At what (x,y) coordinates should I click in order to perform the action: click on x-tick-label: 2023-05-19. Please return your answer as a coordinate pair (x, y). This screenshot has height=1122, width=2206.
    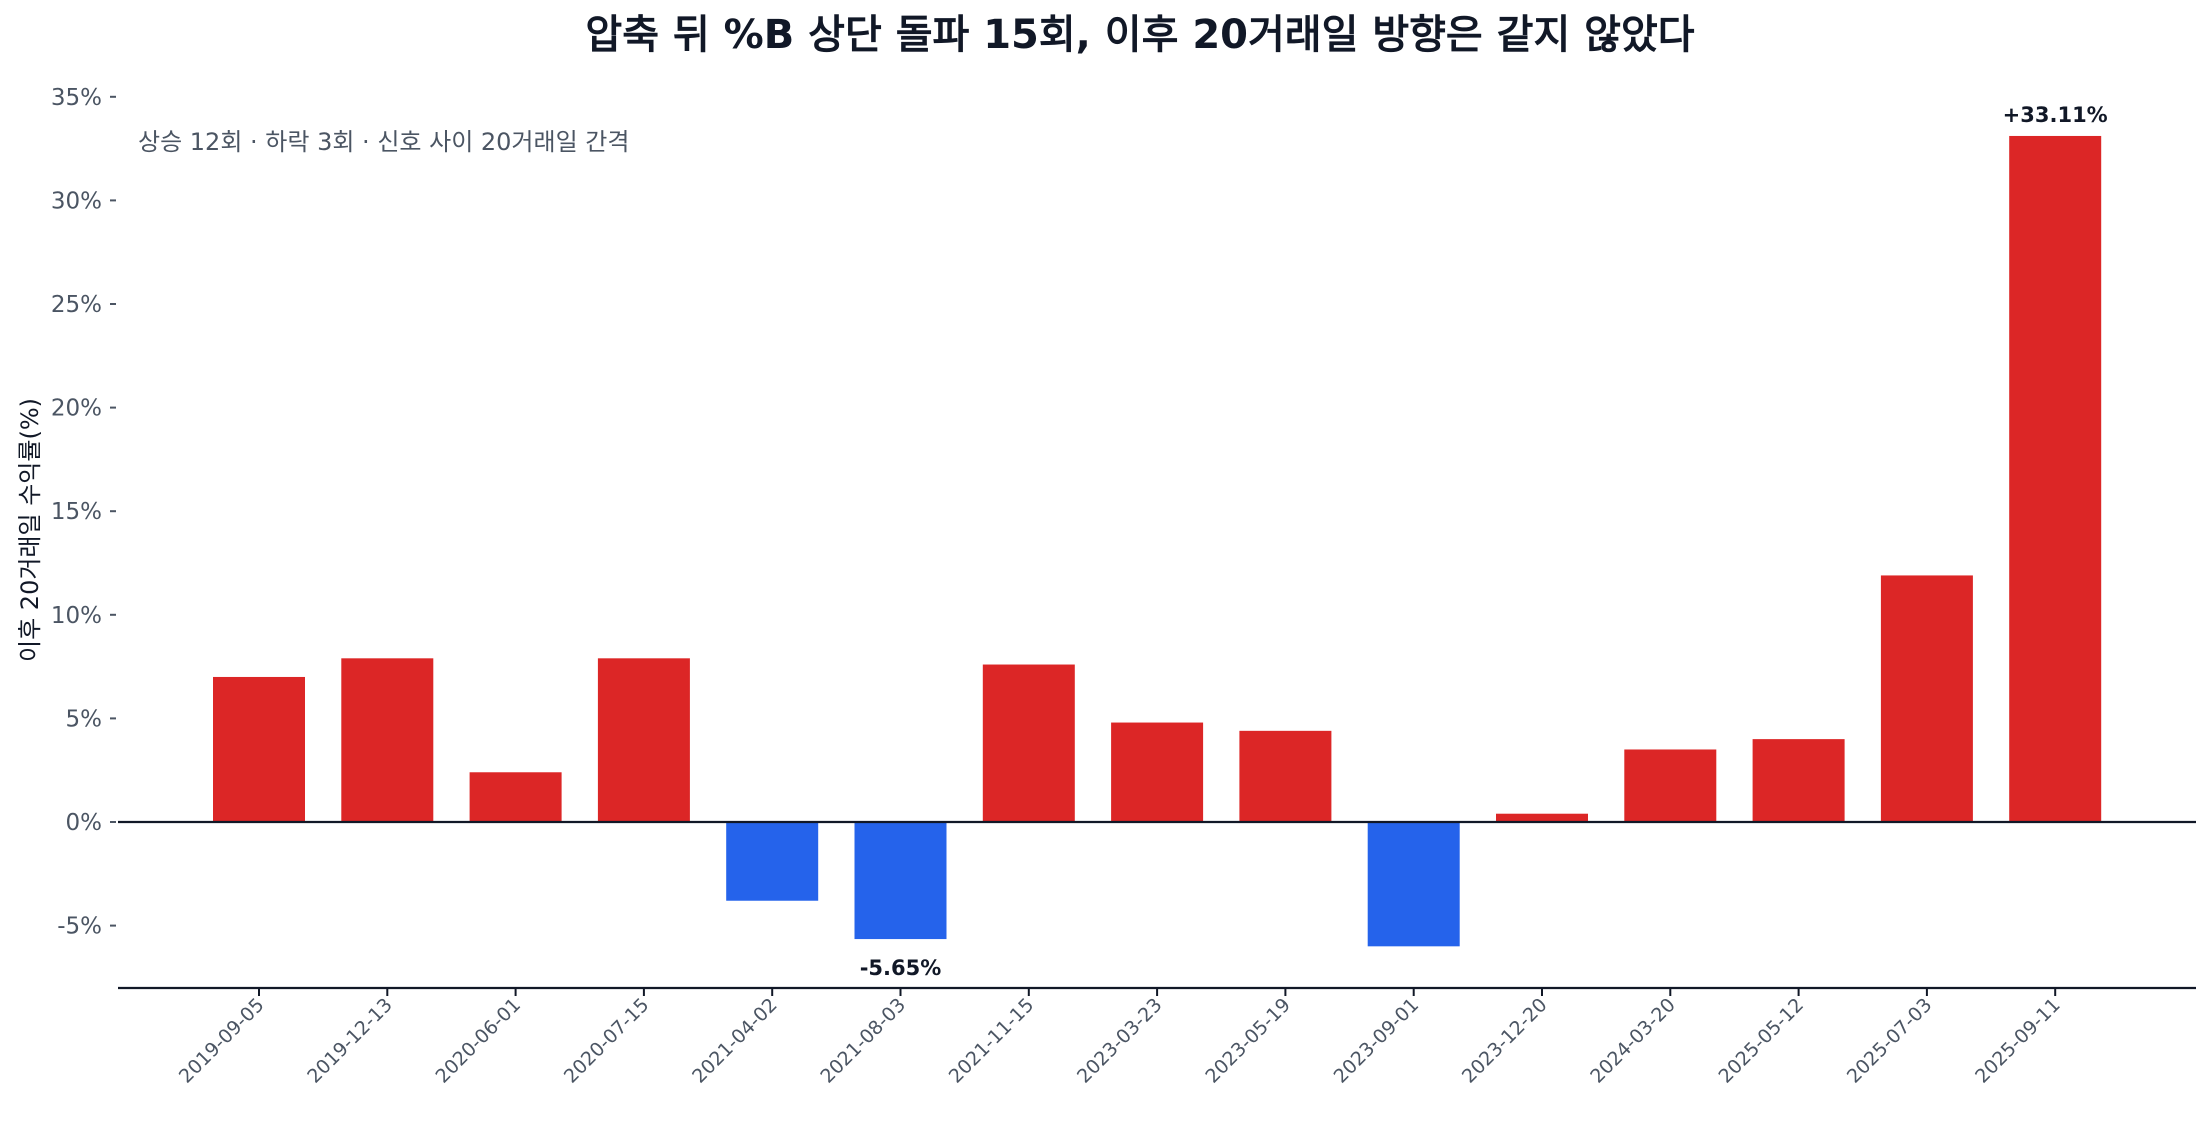
    Looking at the image, I should click on (1248, 1041).